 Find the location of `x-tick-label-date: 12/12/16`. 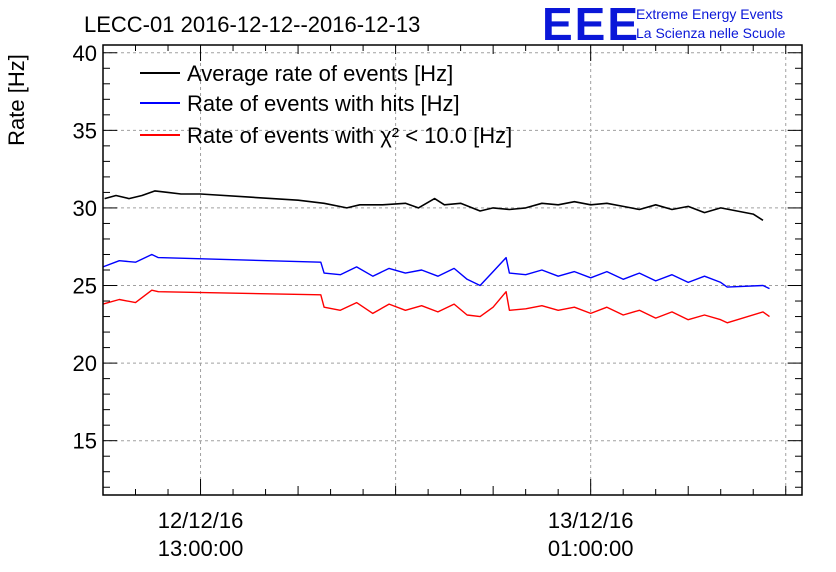

x-tick-label-date: 12/12/16 is located at coordinates (201, 520).